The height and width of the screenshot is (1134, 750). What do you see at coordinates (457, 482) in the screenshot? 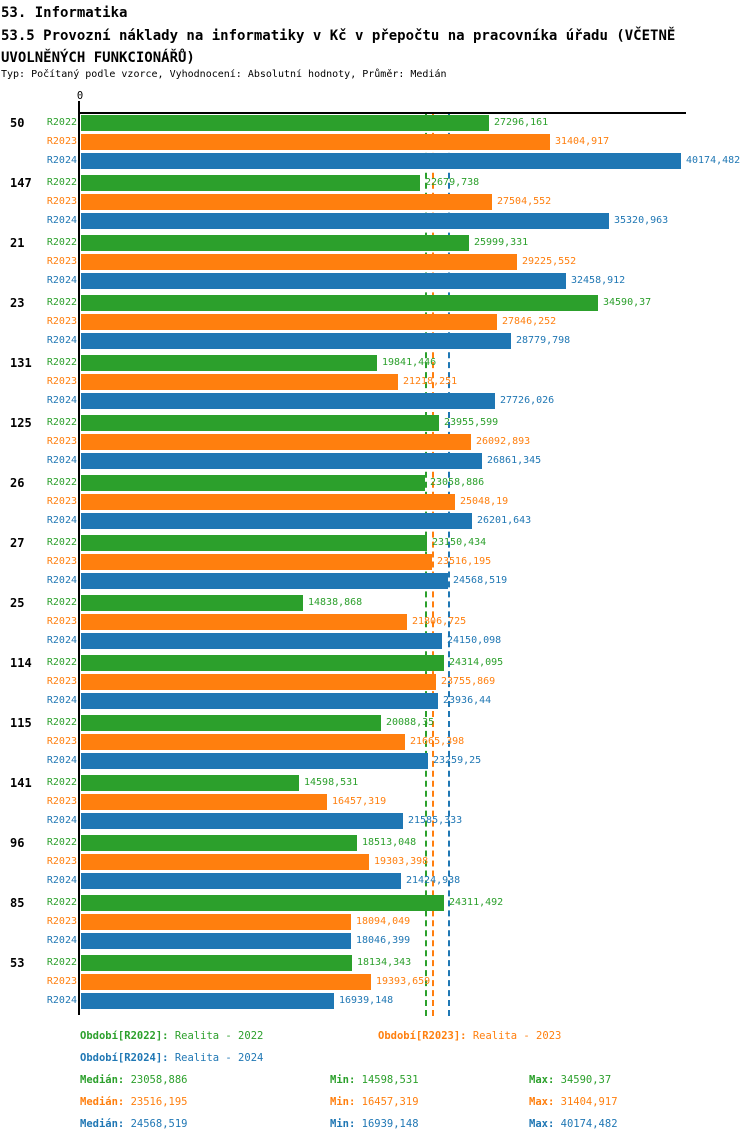
I see `bar-value-label: 23058,886` at bounding box center [457, 482].